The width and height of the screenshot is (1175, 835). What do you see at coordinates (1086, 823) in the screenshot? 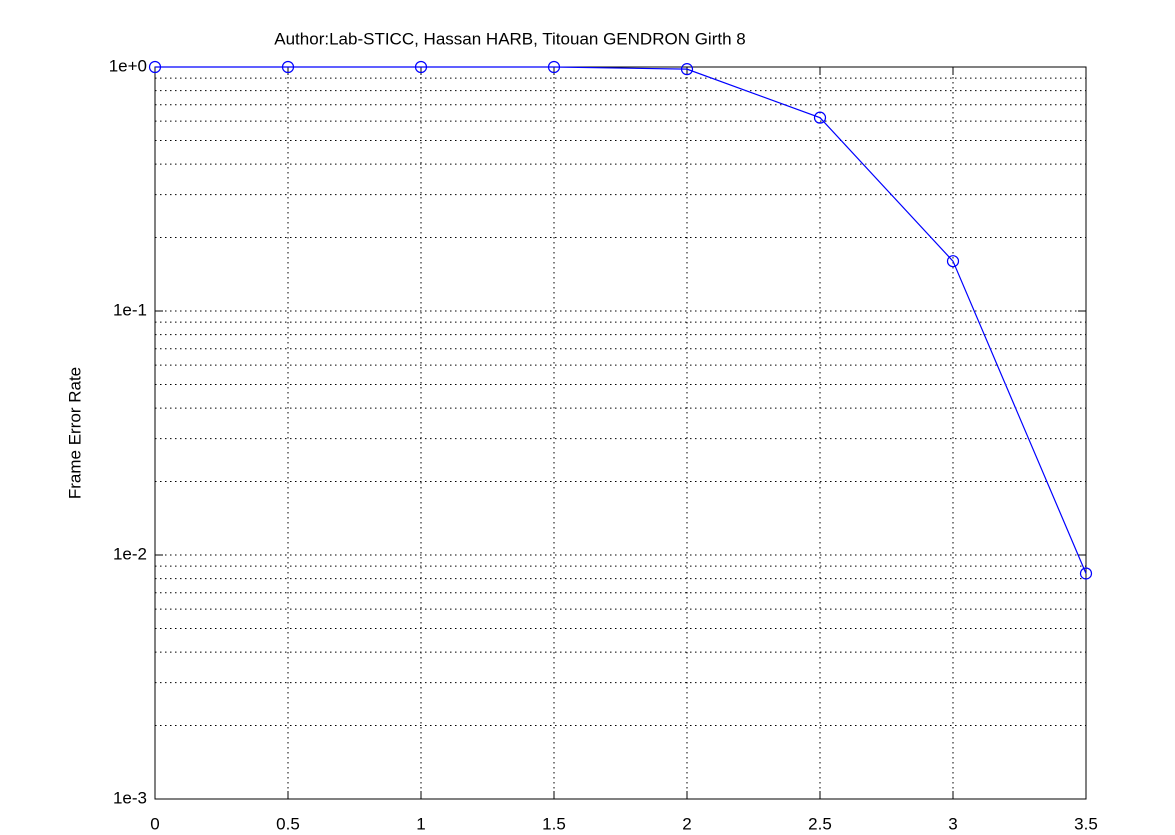
I see `x-tick-label: 3.5` at bounding box center [1086, 823].